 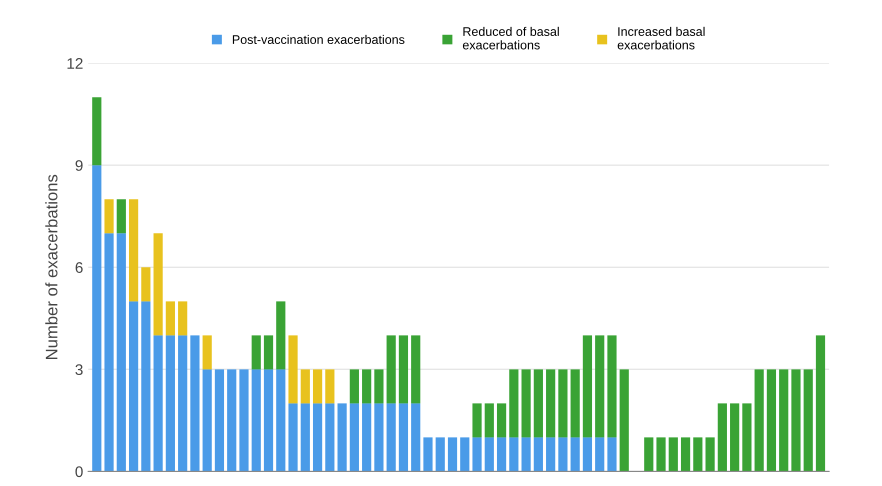 What do you see at coordinates (75, 63) in the screenshot?
I see `y-tick-label: 12` at bounding box center [75, 63].